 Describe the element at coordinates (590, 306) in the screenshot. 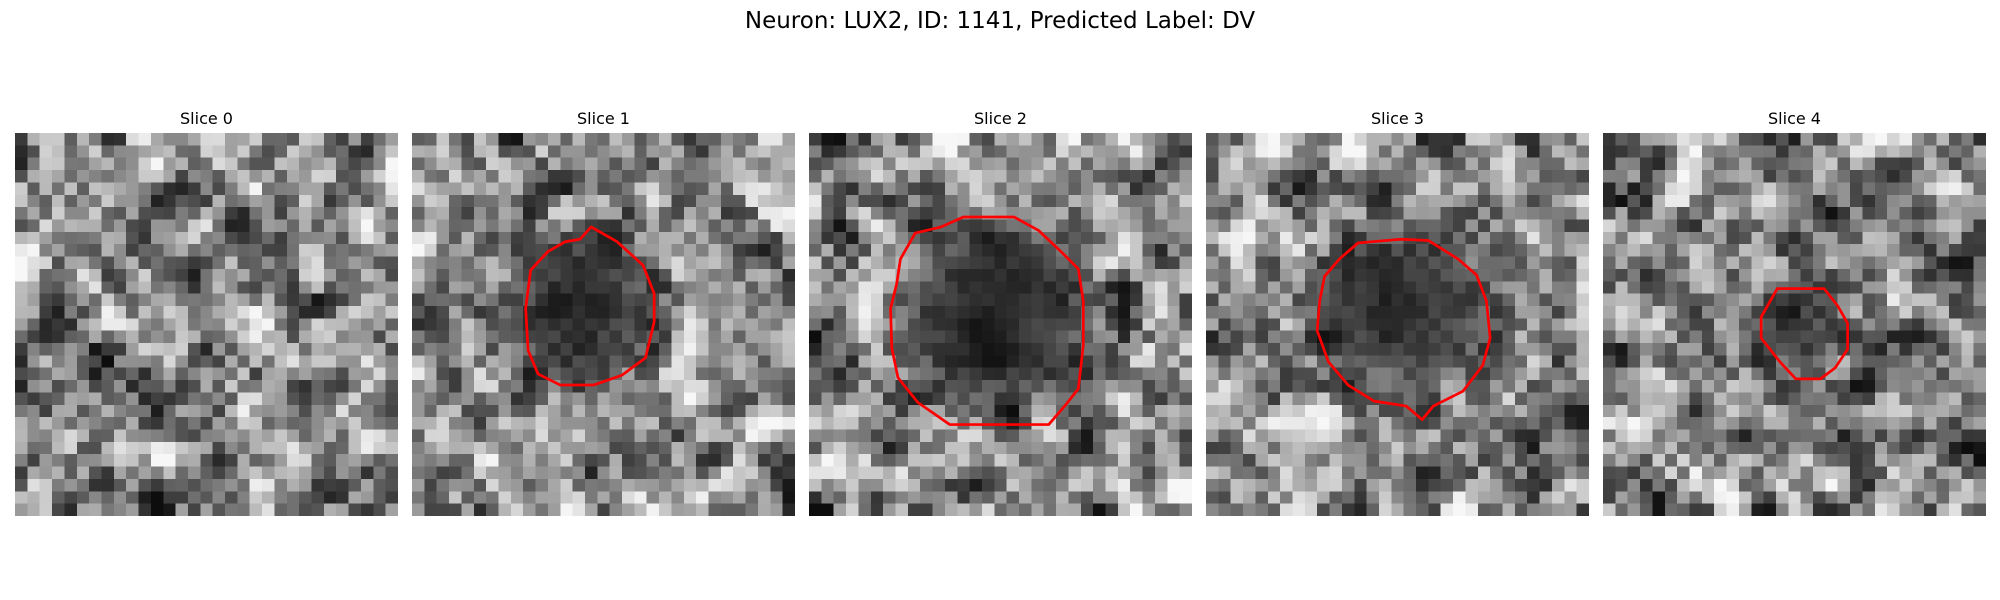

I see `neuron-contour` at that location.